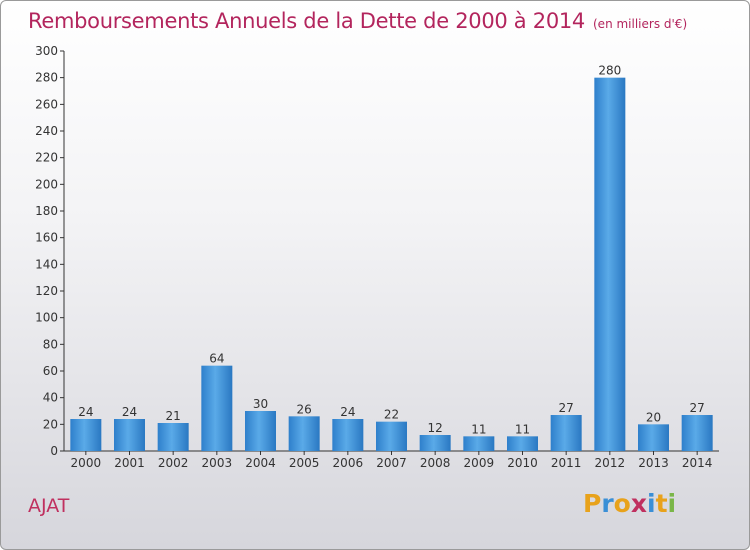 The image size is (750, 550). I want to click on y-tick-label: 0, so click(54, 451).